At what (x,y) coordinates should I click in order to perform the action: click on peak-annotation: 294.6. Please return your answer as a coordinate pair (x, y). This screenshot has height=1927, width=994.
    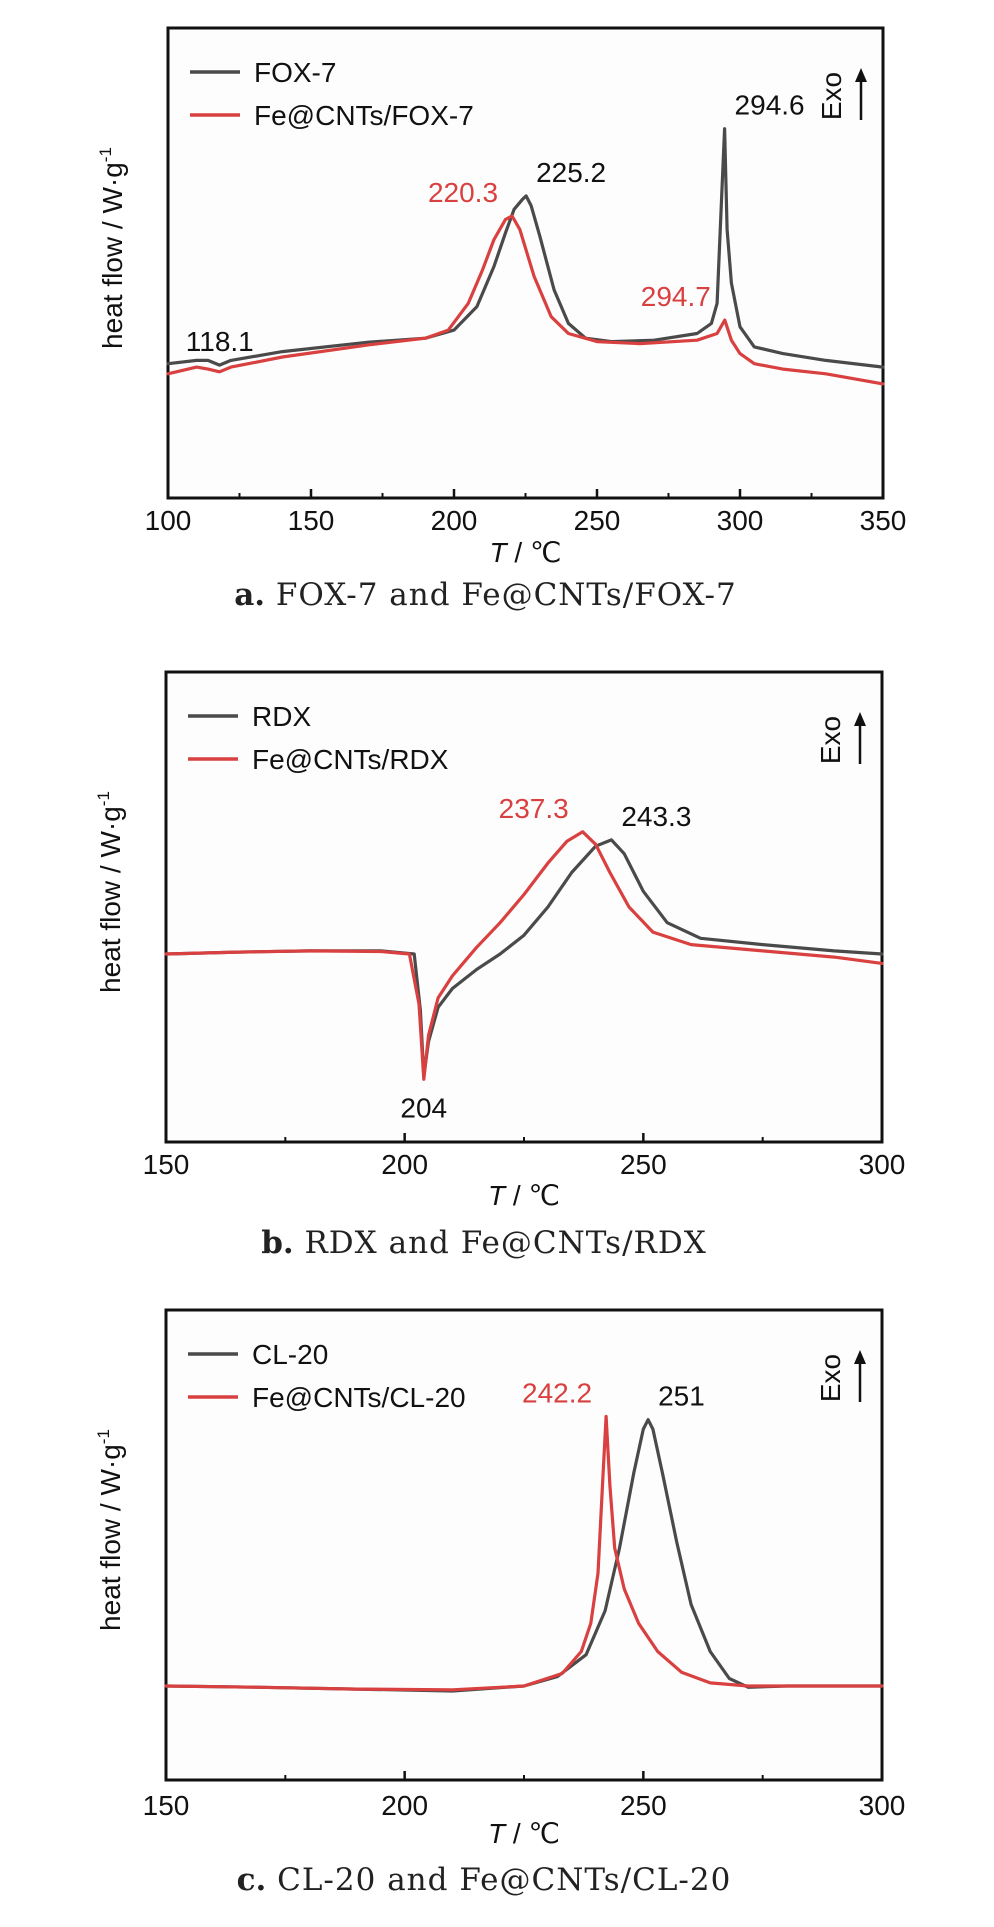
    Looking at the image, I should click on (770, 105).